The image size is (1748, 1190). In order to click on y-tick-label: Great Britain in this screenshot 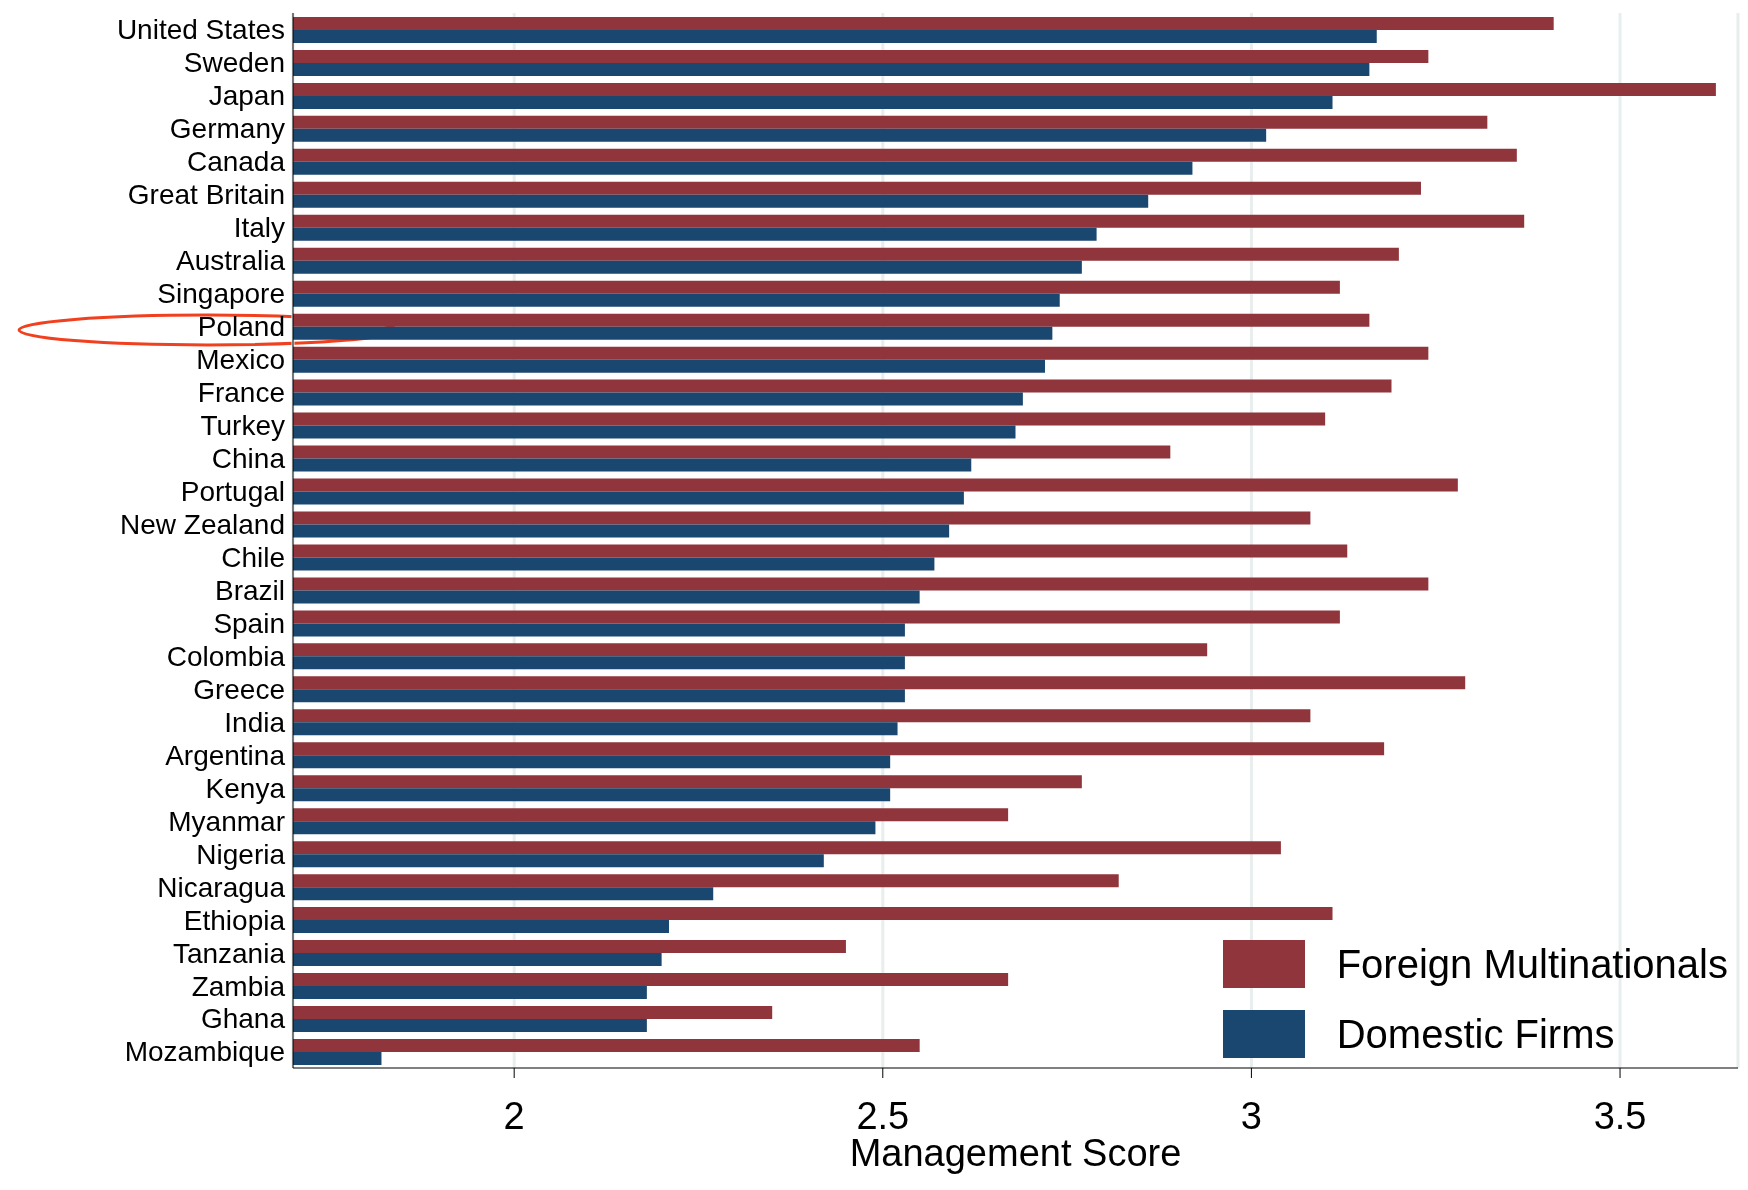, I will do `click(206, 195)`.